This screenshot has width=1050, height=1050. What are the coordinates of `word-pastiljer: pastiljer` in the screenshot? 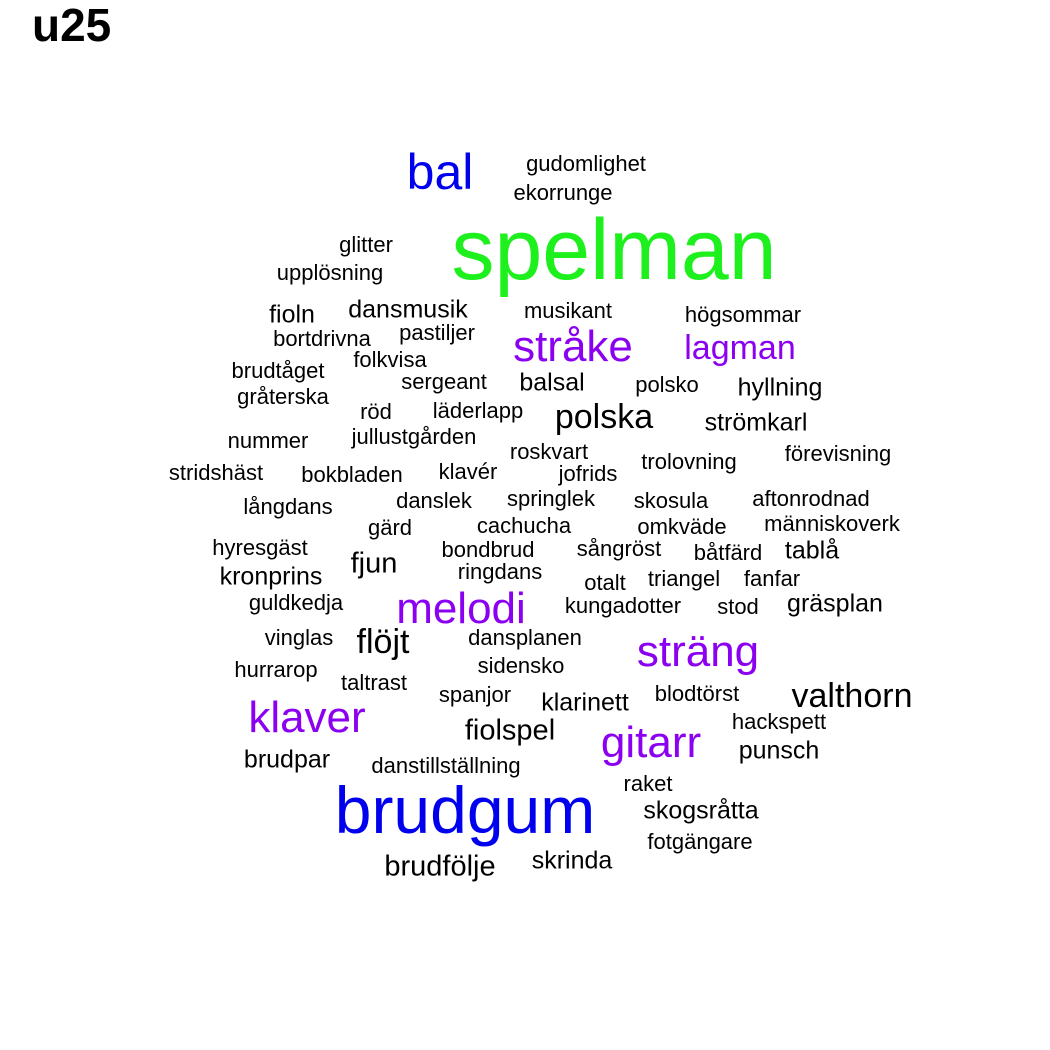 It's located at (437, 332).